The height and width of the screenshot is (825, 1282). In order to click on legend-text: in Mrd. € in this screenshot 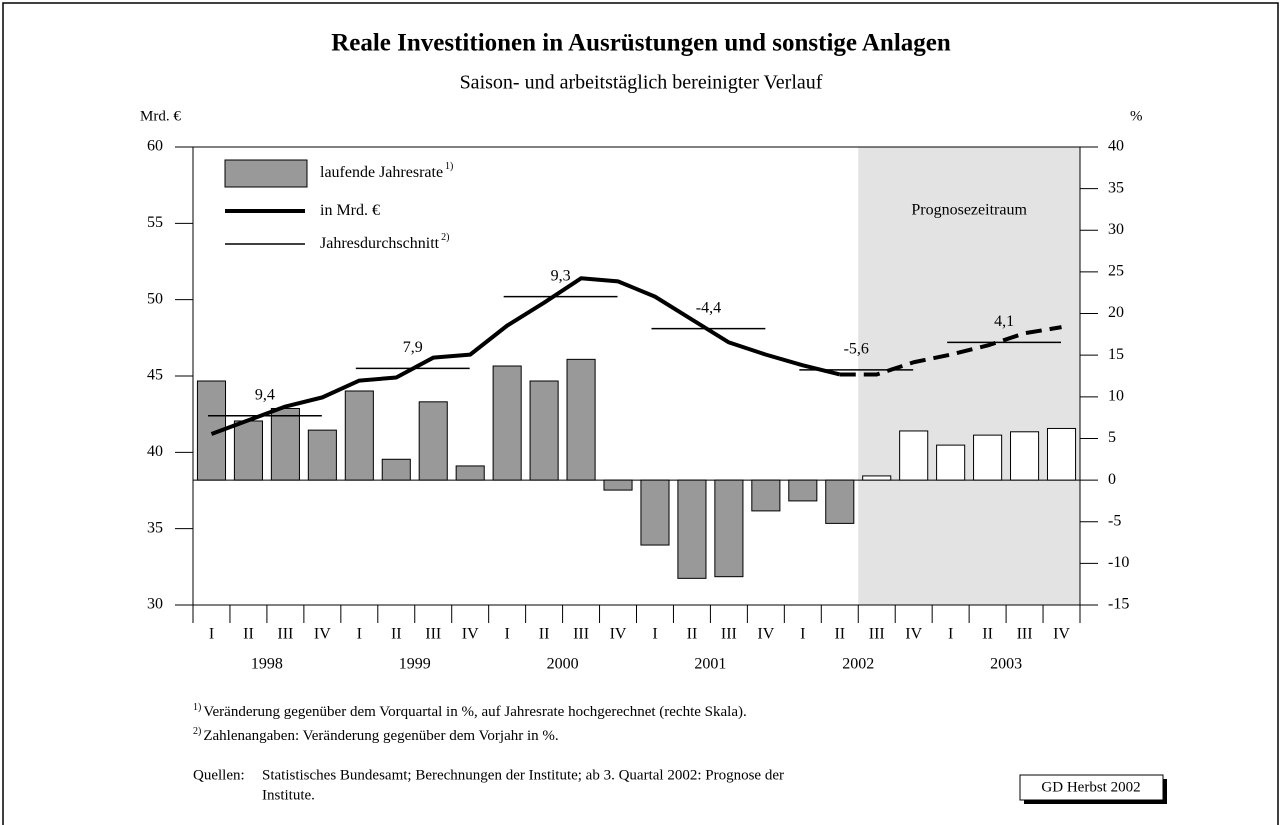, I will do `click(350, 210)`.